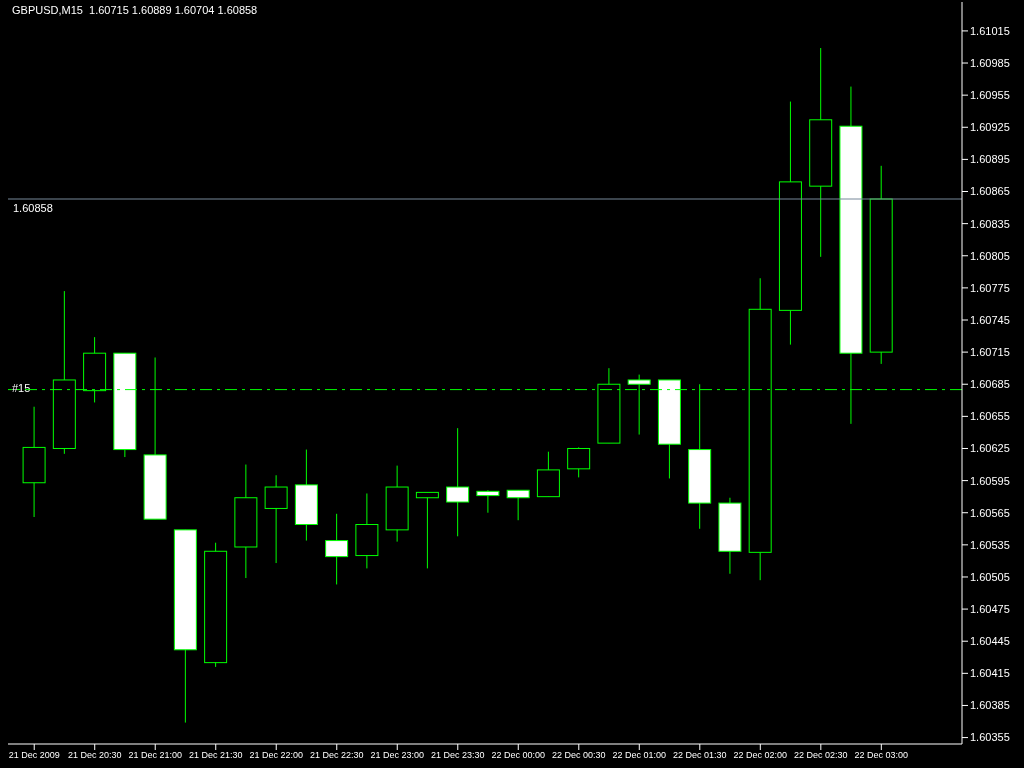 The width and height of the screenshot is (1024, 768). I want to click on y-tick-label: 1.60565, so click(990, 512).